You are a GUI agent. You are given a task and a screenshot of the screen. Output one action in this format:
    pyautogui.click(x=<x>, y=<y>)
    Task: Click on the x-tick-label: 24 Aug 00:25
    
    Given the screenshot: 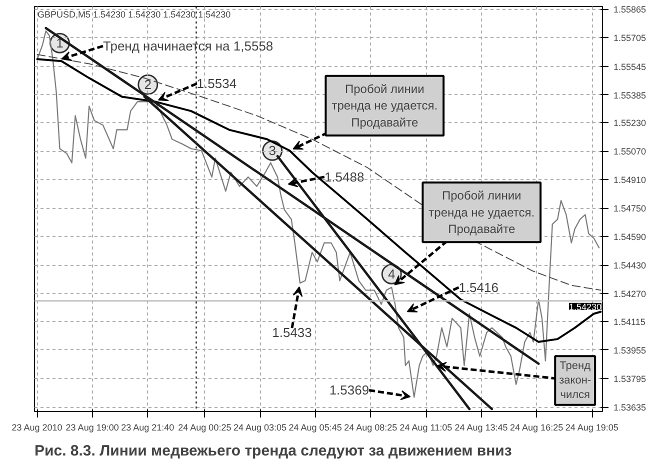 What is the action you would take?
    pyautogui.click(x=205, y=427)
    